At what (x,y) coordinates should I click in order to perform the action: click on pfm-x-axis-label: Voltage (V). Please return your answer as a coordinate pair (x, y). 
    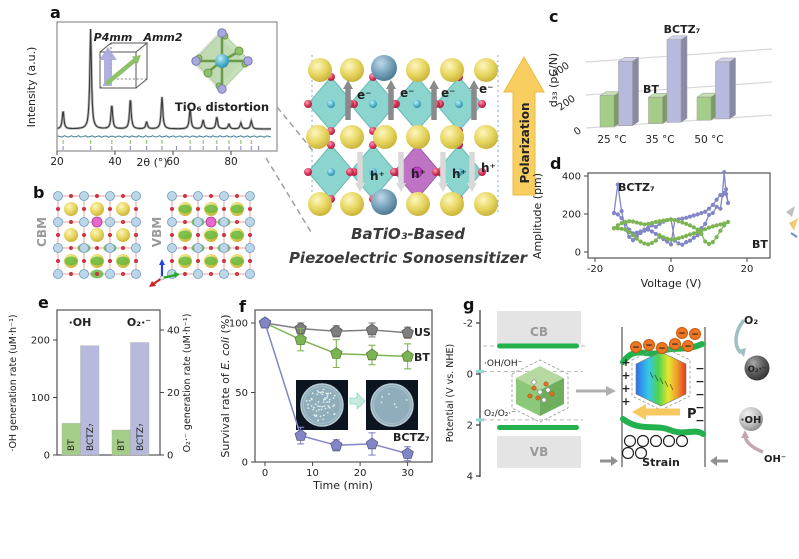
    Looking at the image, I should click on (671, 283).